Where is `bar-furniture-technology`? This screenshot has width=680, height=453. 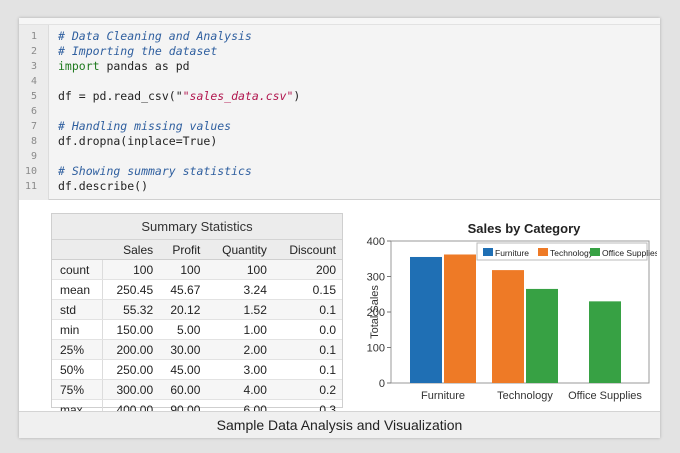
bar-furniture-technology is located at coordinates (460, 318).